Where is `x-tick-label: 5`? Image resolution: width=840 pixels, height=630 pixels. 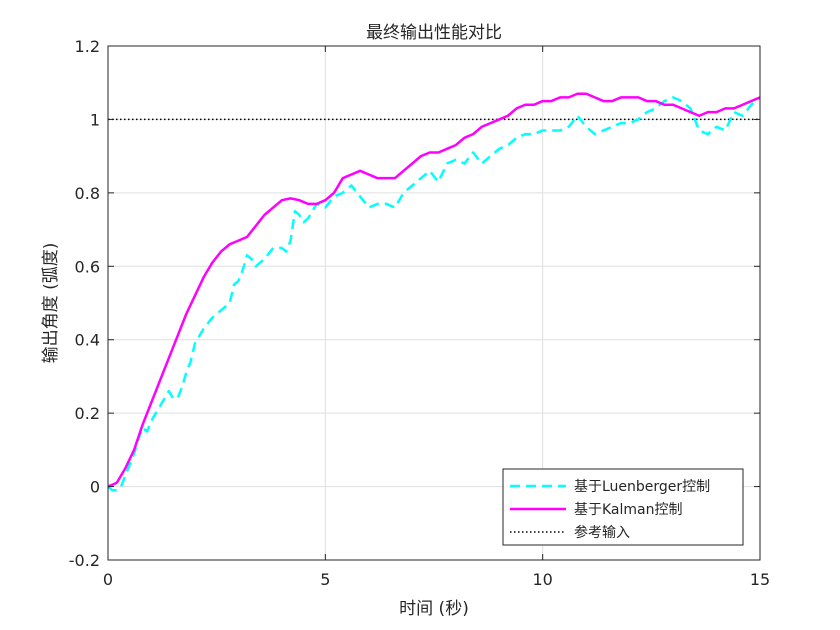
x-tick-label: 5 is located at coordinates (325, 579).